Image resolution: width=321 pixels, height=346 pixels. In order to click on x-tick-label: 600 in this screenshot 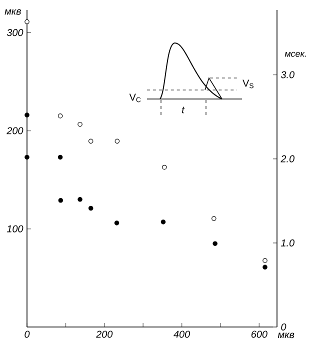, I will do `click(259, 334)`.